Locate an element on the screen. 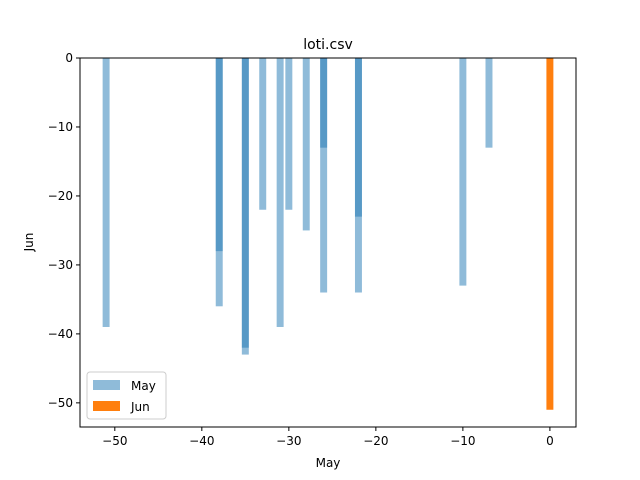 The width and height of the screenshot is (640, 480). chart-title: loti.csv is located at coordinates (328, 45).